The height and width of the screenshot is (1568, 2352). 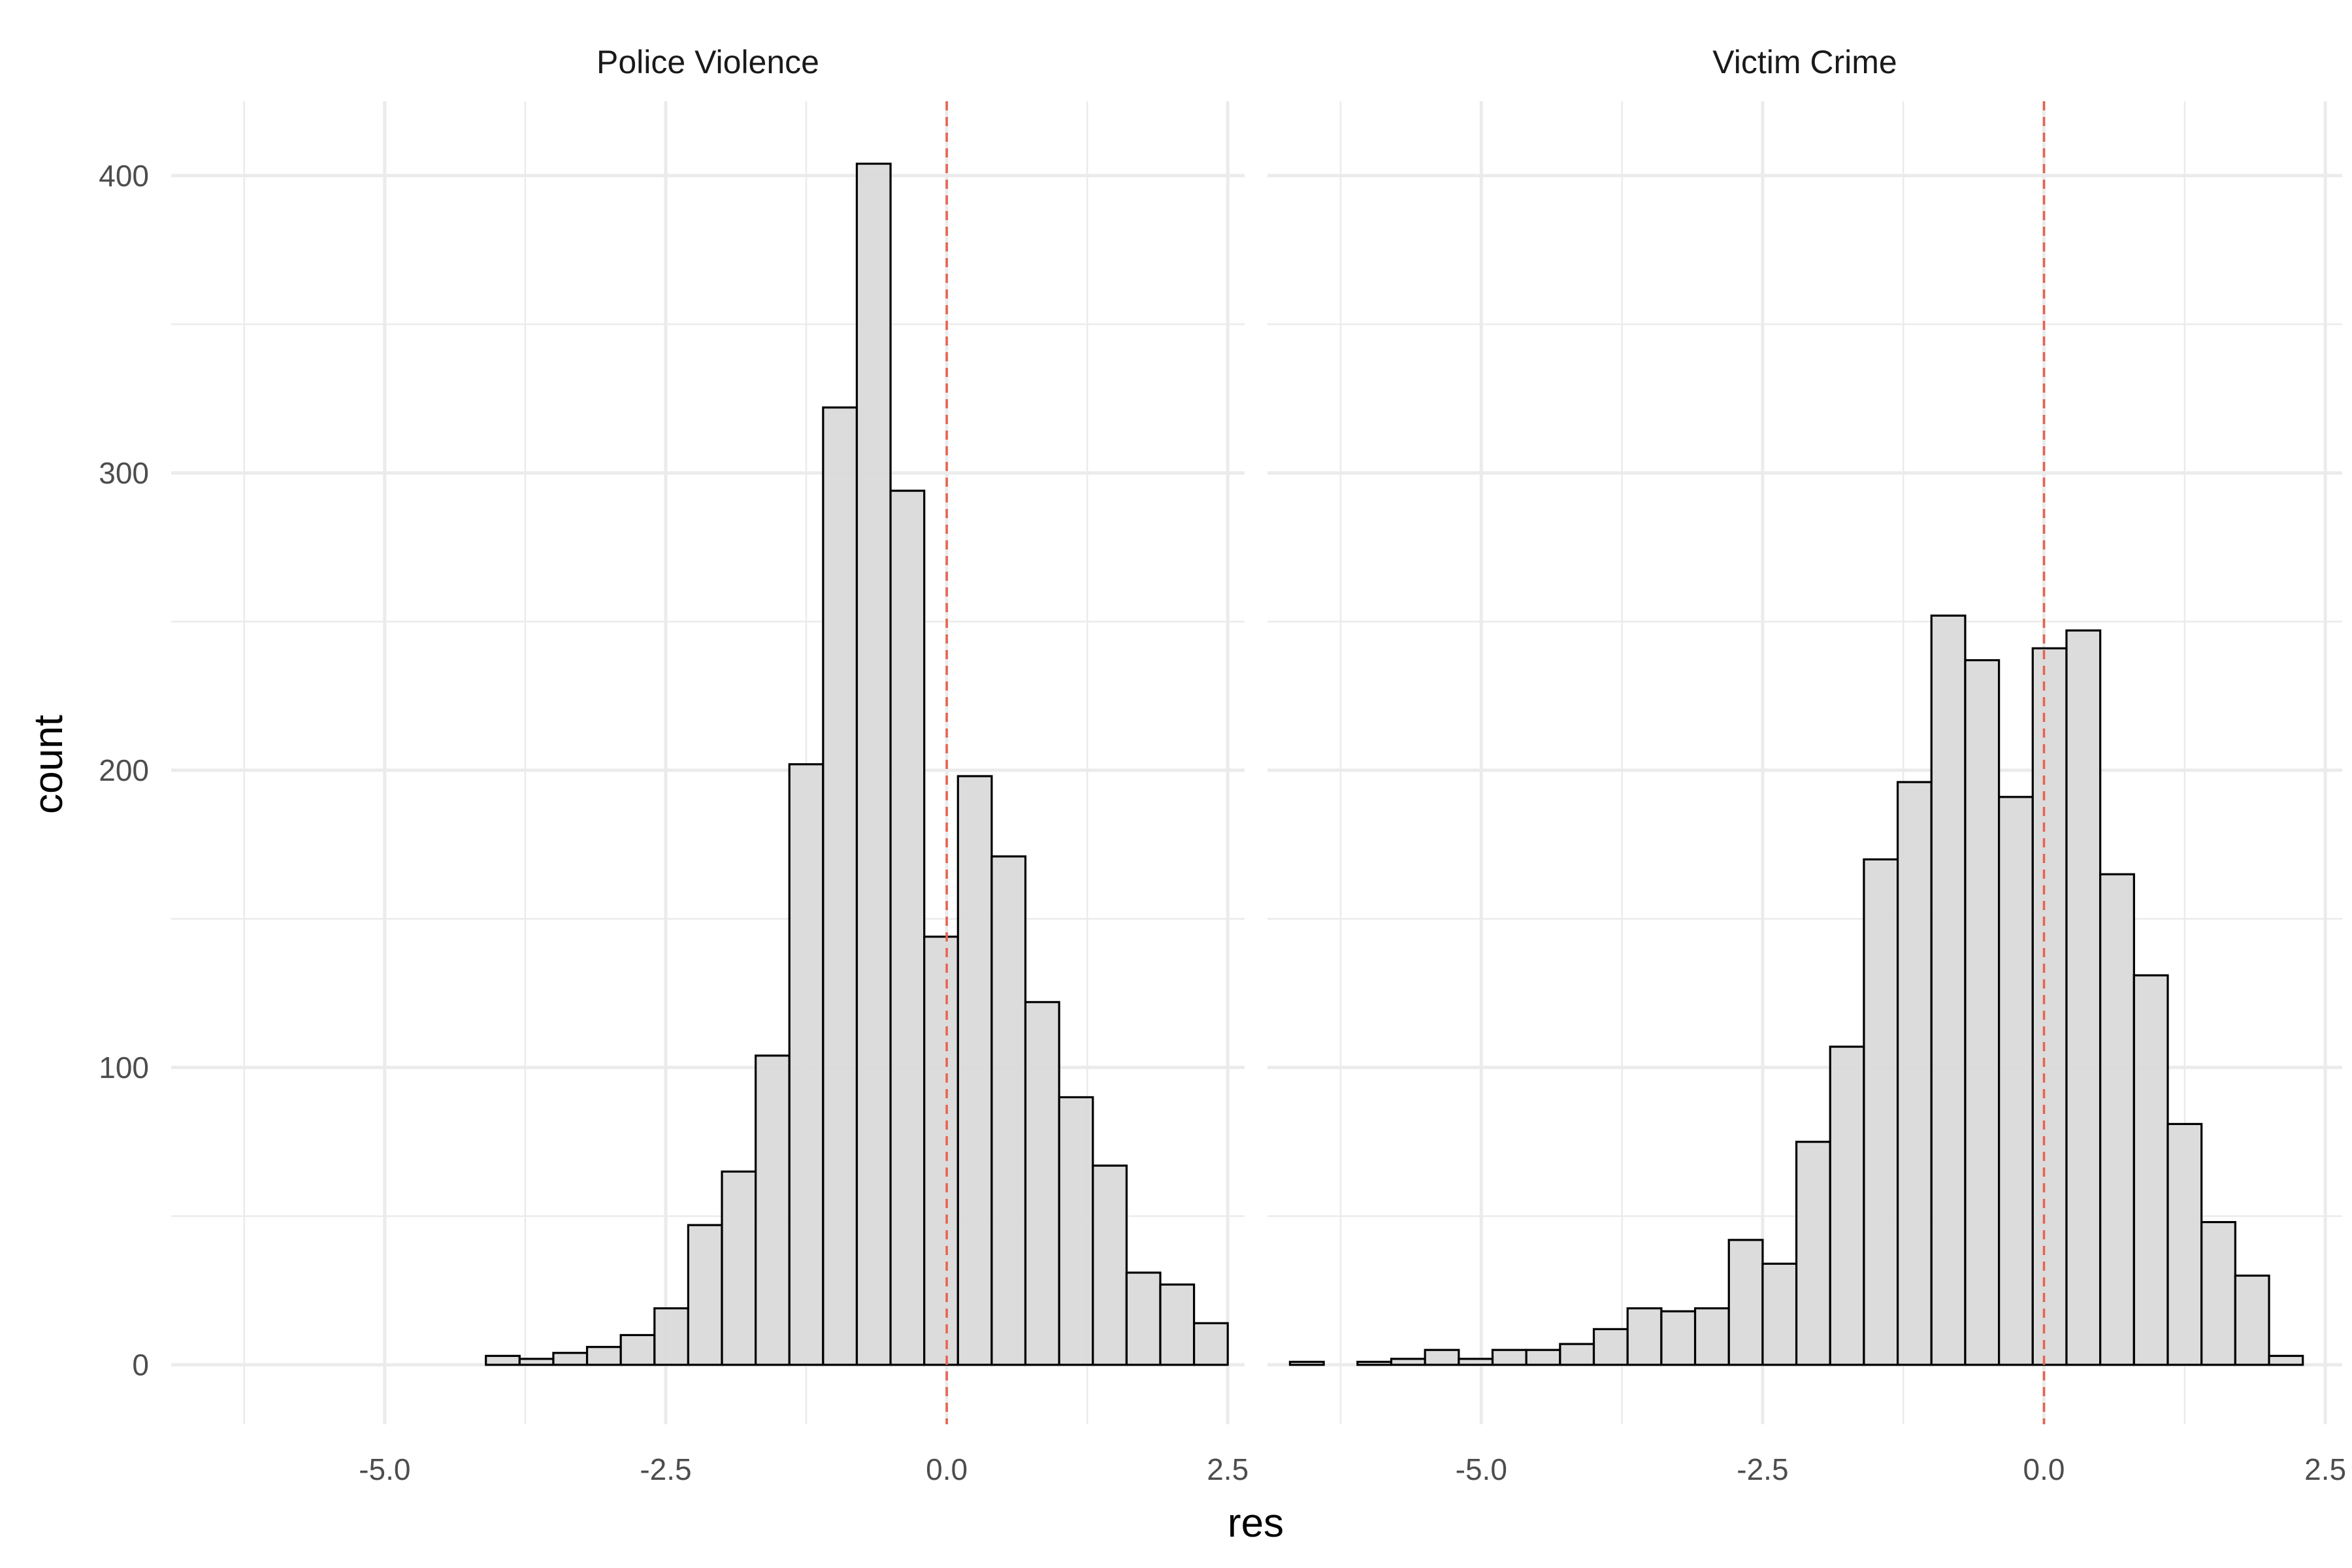 What do you see at coordinates (140, 1365) in the screenshot?
I see `y-tick-label: 0` at bounding box center [140, 1365].